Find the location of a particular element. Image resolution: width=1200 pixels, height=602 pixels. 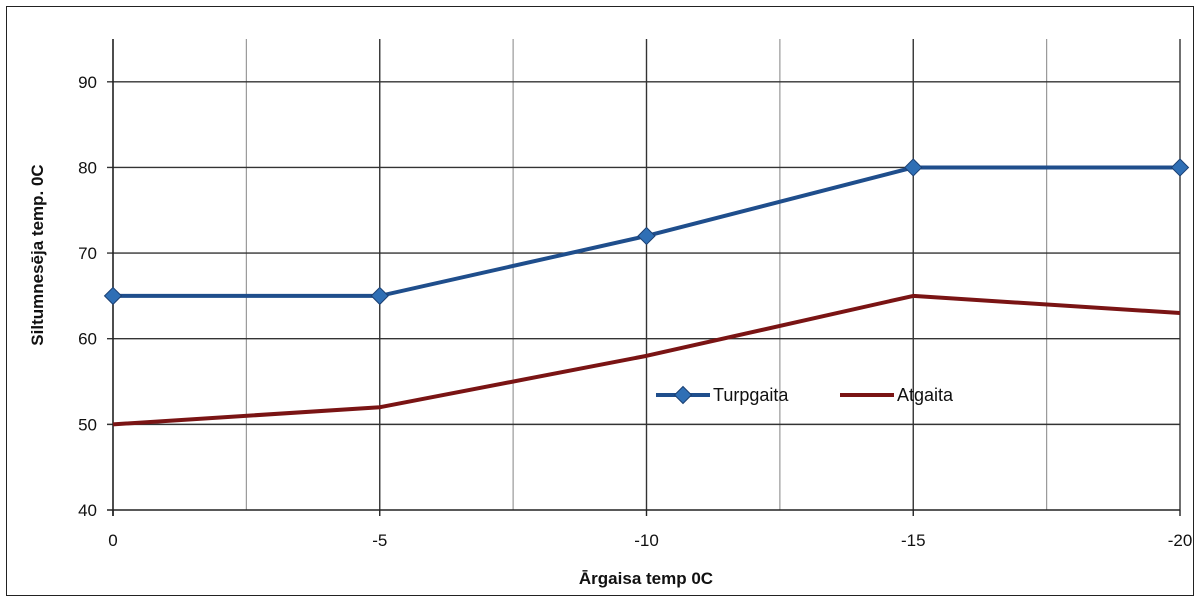

x-axis-title: Ārgaisa temp 0C is located at coordinates (646, 578).